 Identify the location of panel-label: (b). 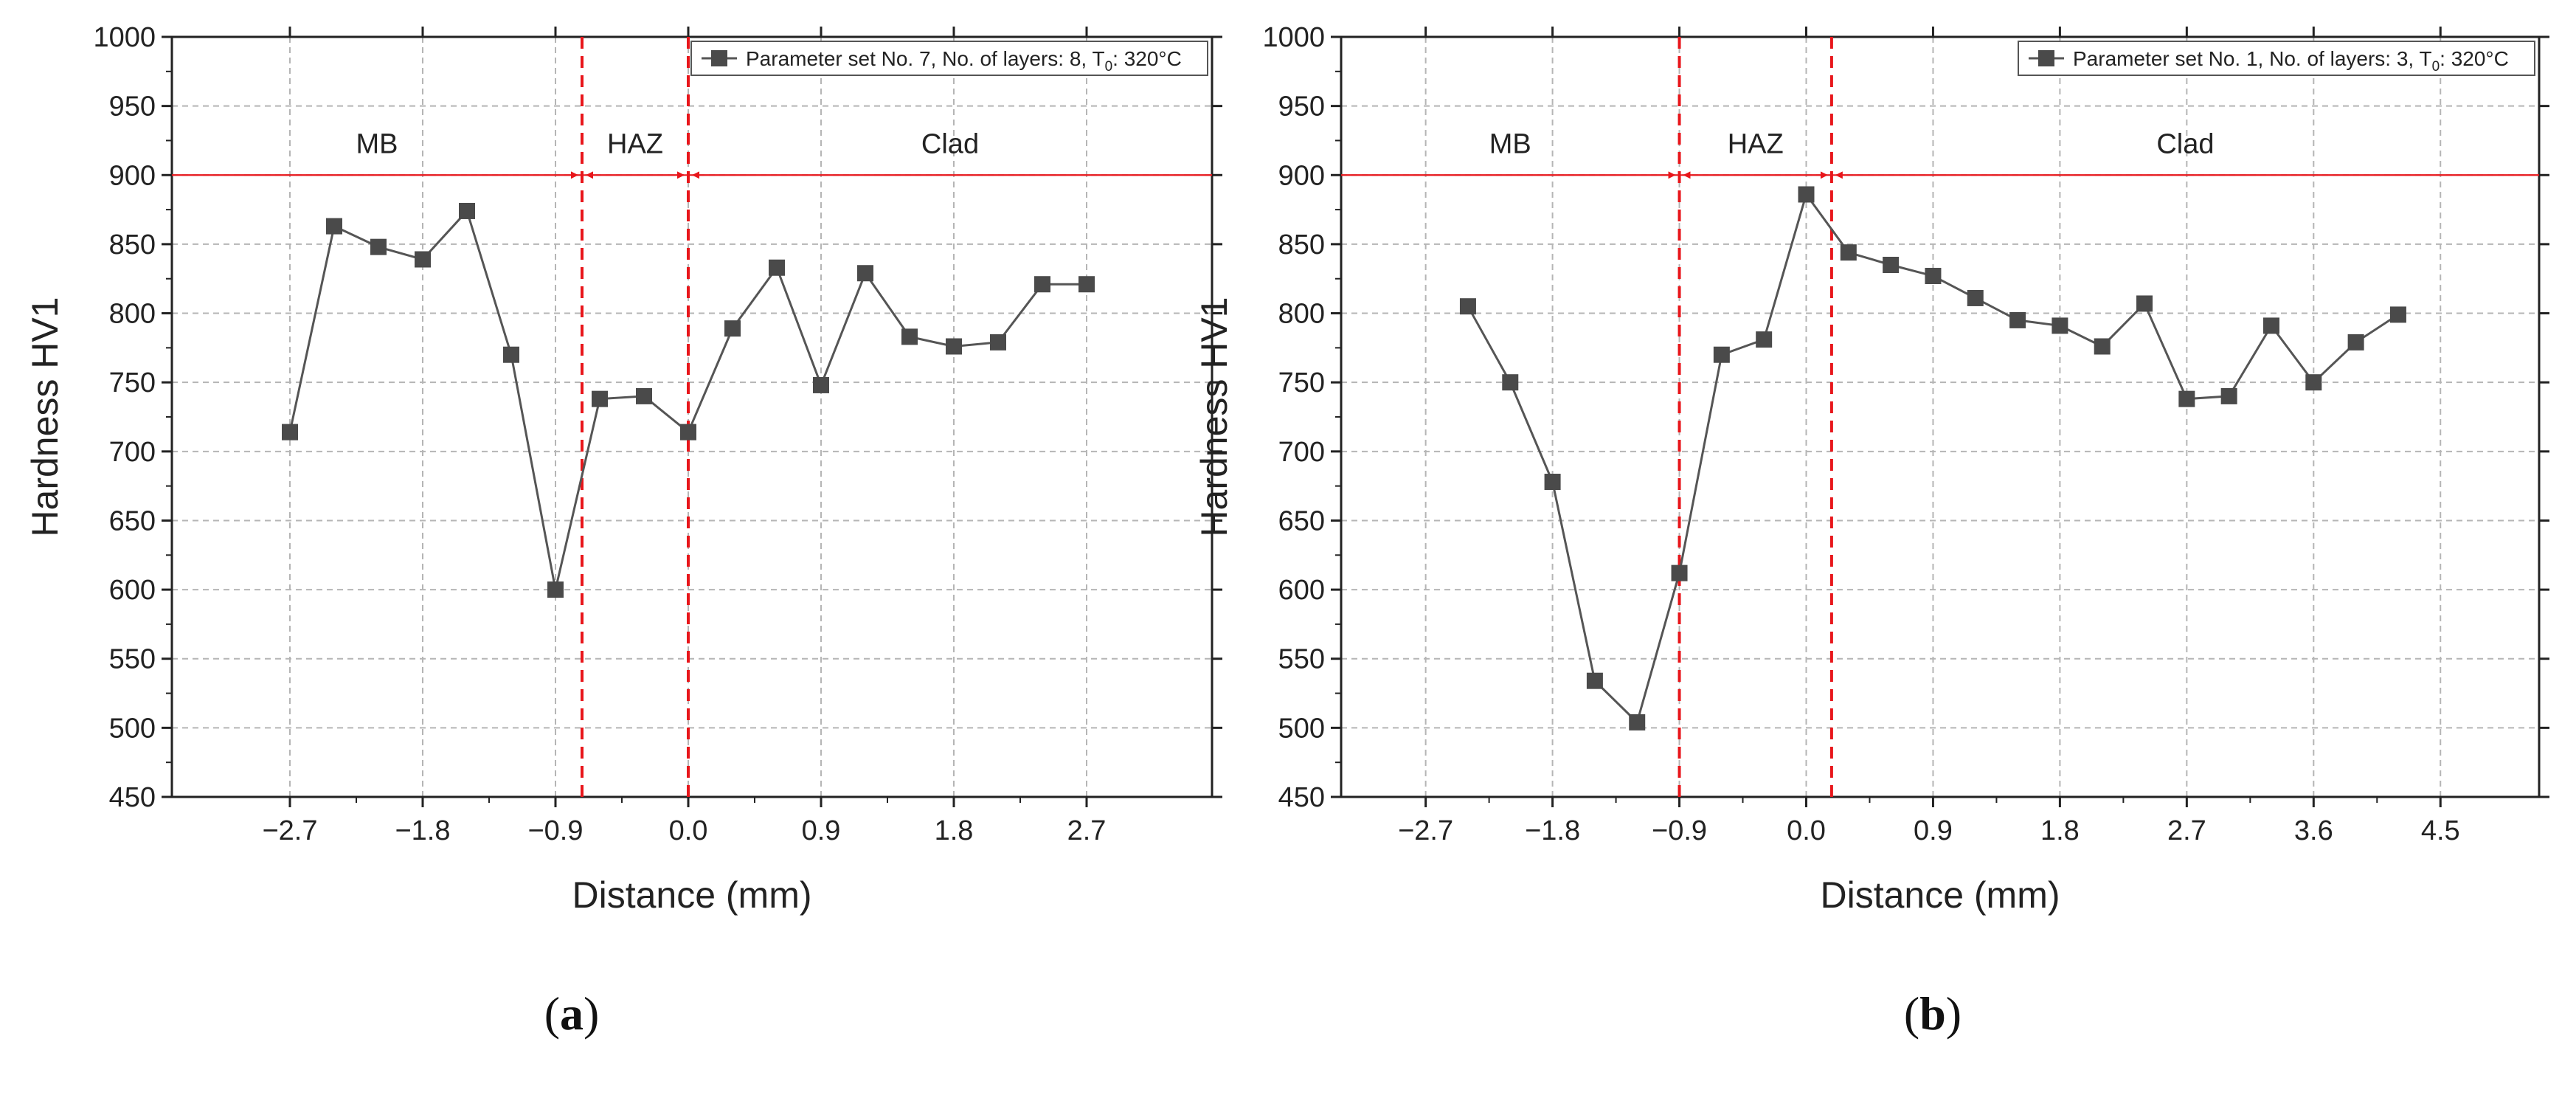
(1933, 1014).